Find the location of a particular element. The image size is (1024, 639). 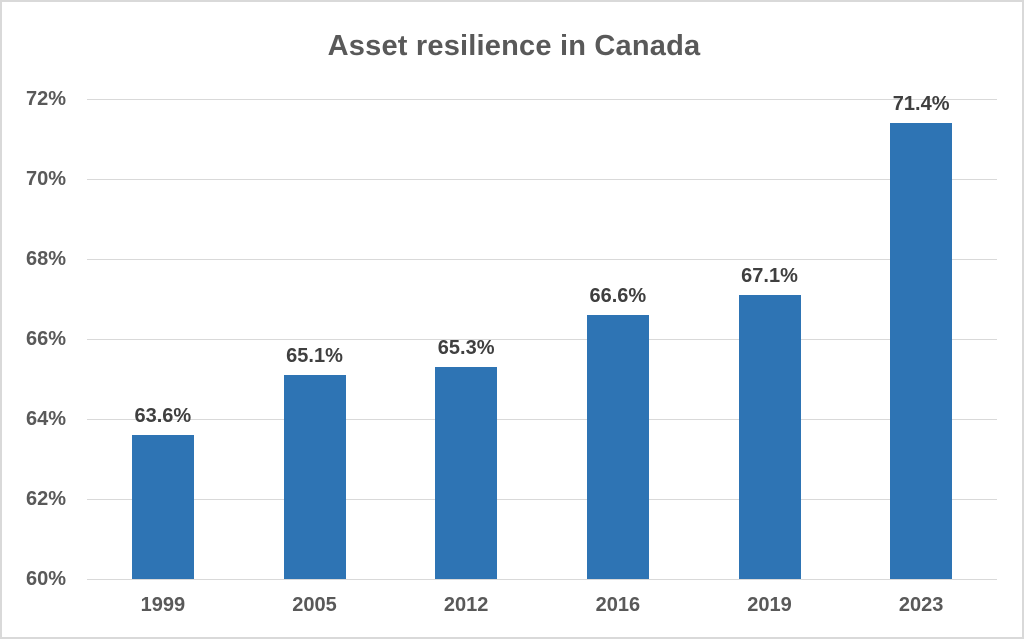

bar-value-label: 65.3% is located at coordinates (466, 348).